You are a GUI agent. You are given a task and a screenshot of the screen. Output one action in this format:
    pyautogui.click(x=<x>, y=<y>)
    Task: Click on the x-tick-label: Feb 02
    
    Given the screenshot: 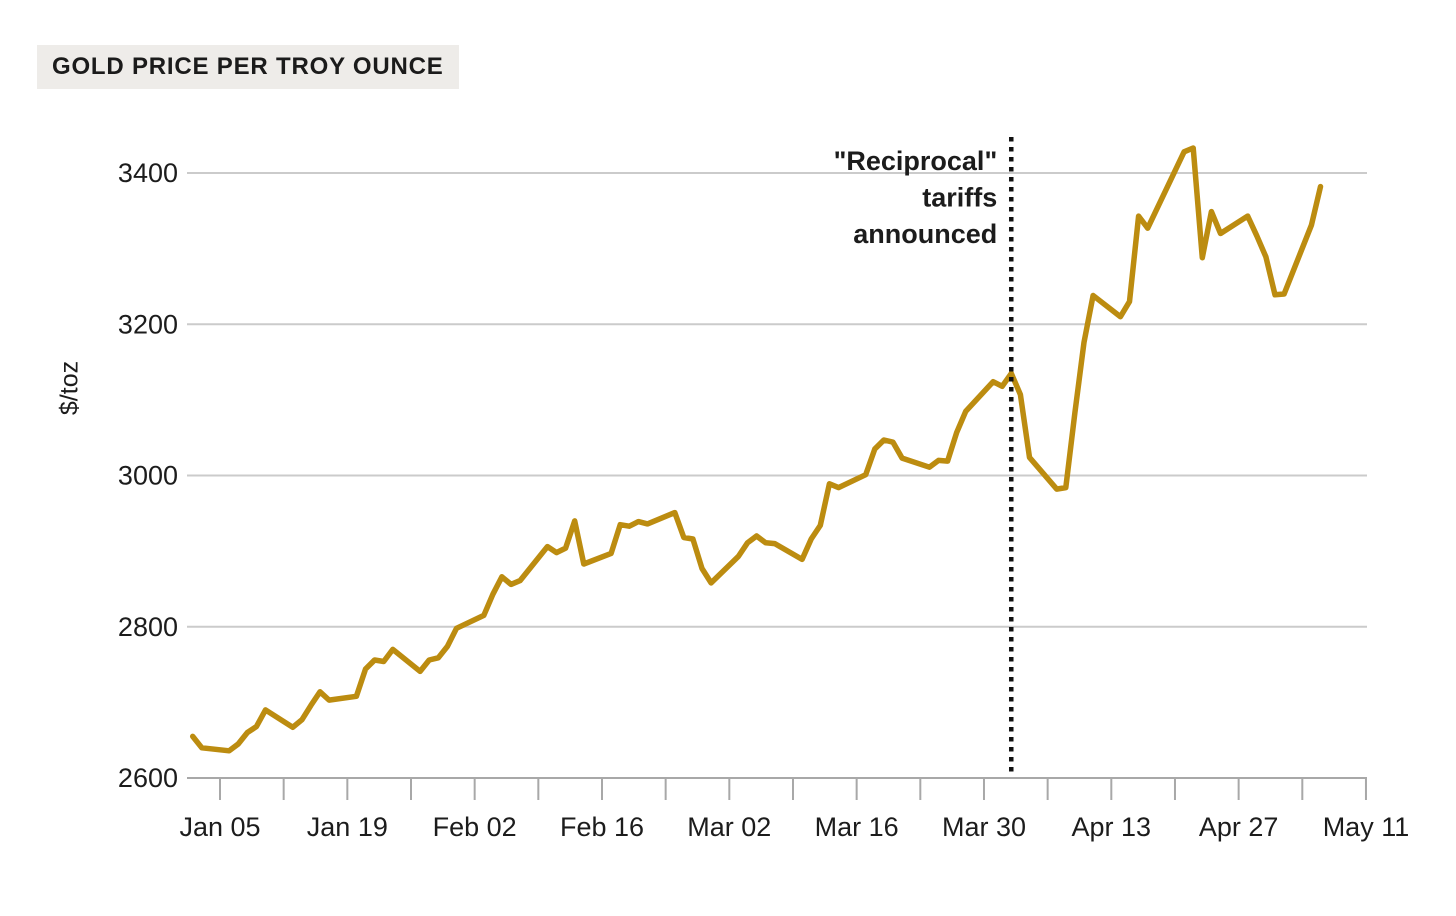 What is the action you would take?
    pyautogui.click(x=475, y=827)
    